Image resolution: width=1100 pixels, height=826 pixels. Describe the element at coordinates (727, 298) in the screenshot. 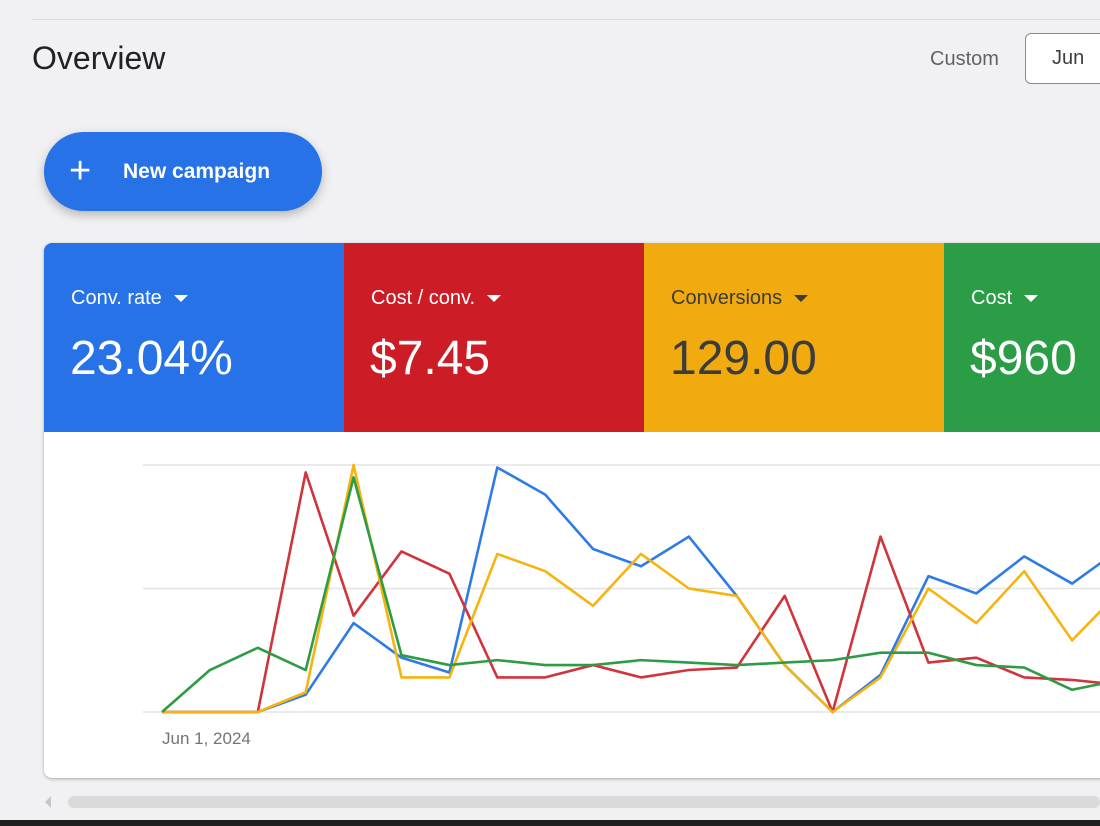

I see `metric-label-text: Conversions` at that location.